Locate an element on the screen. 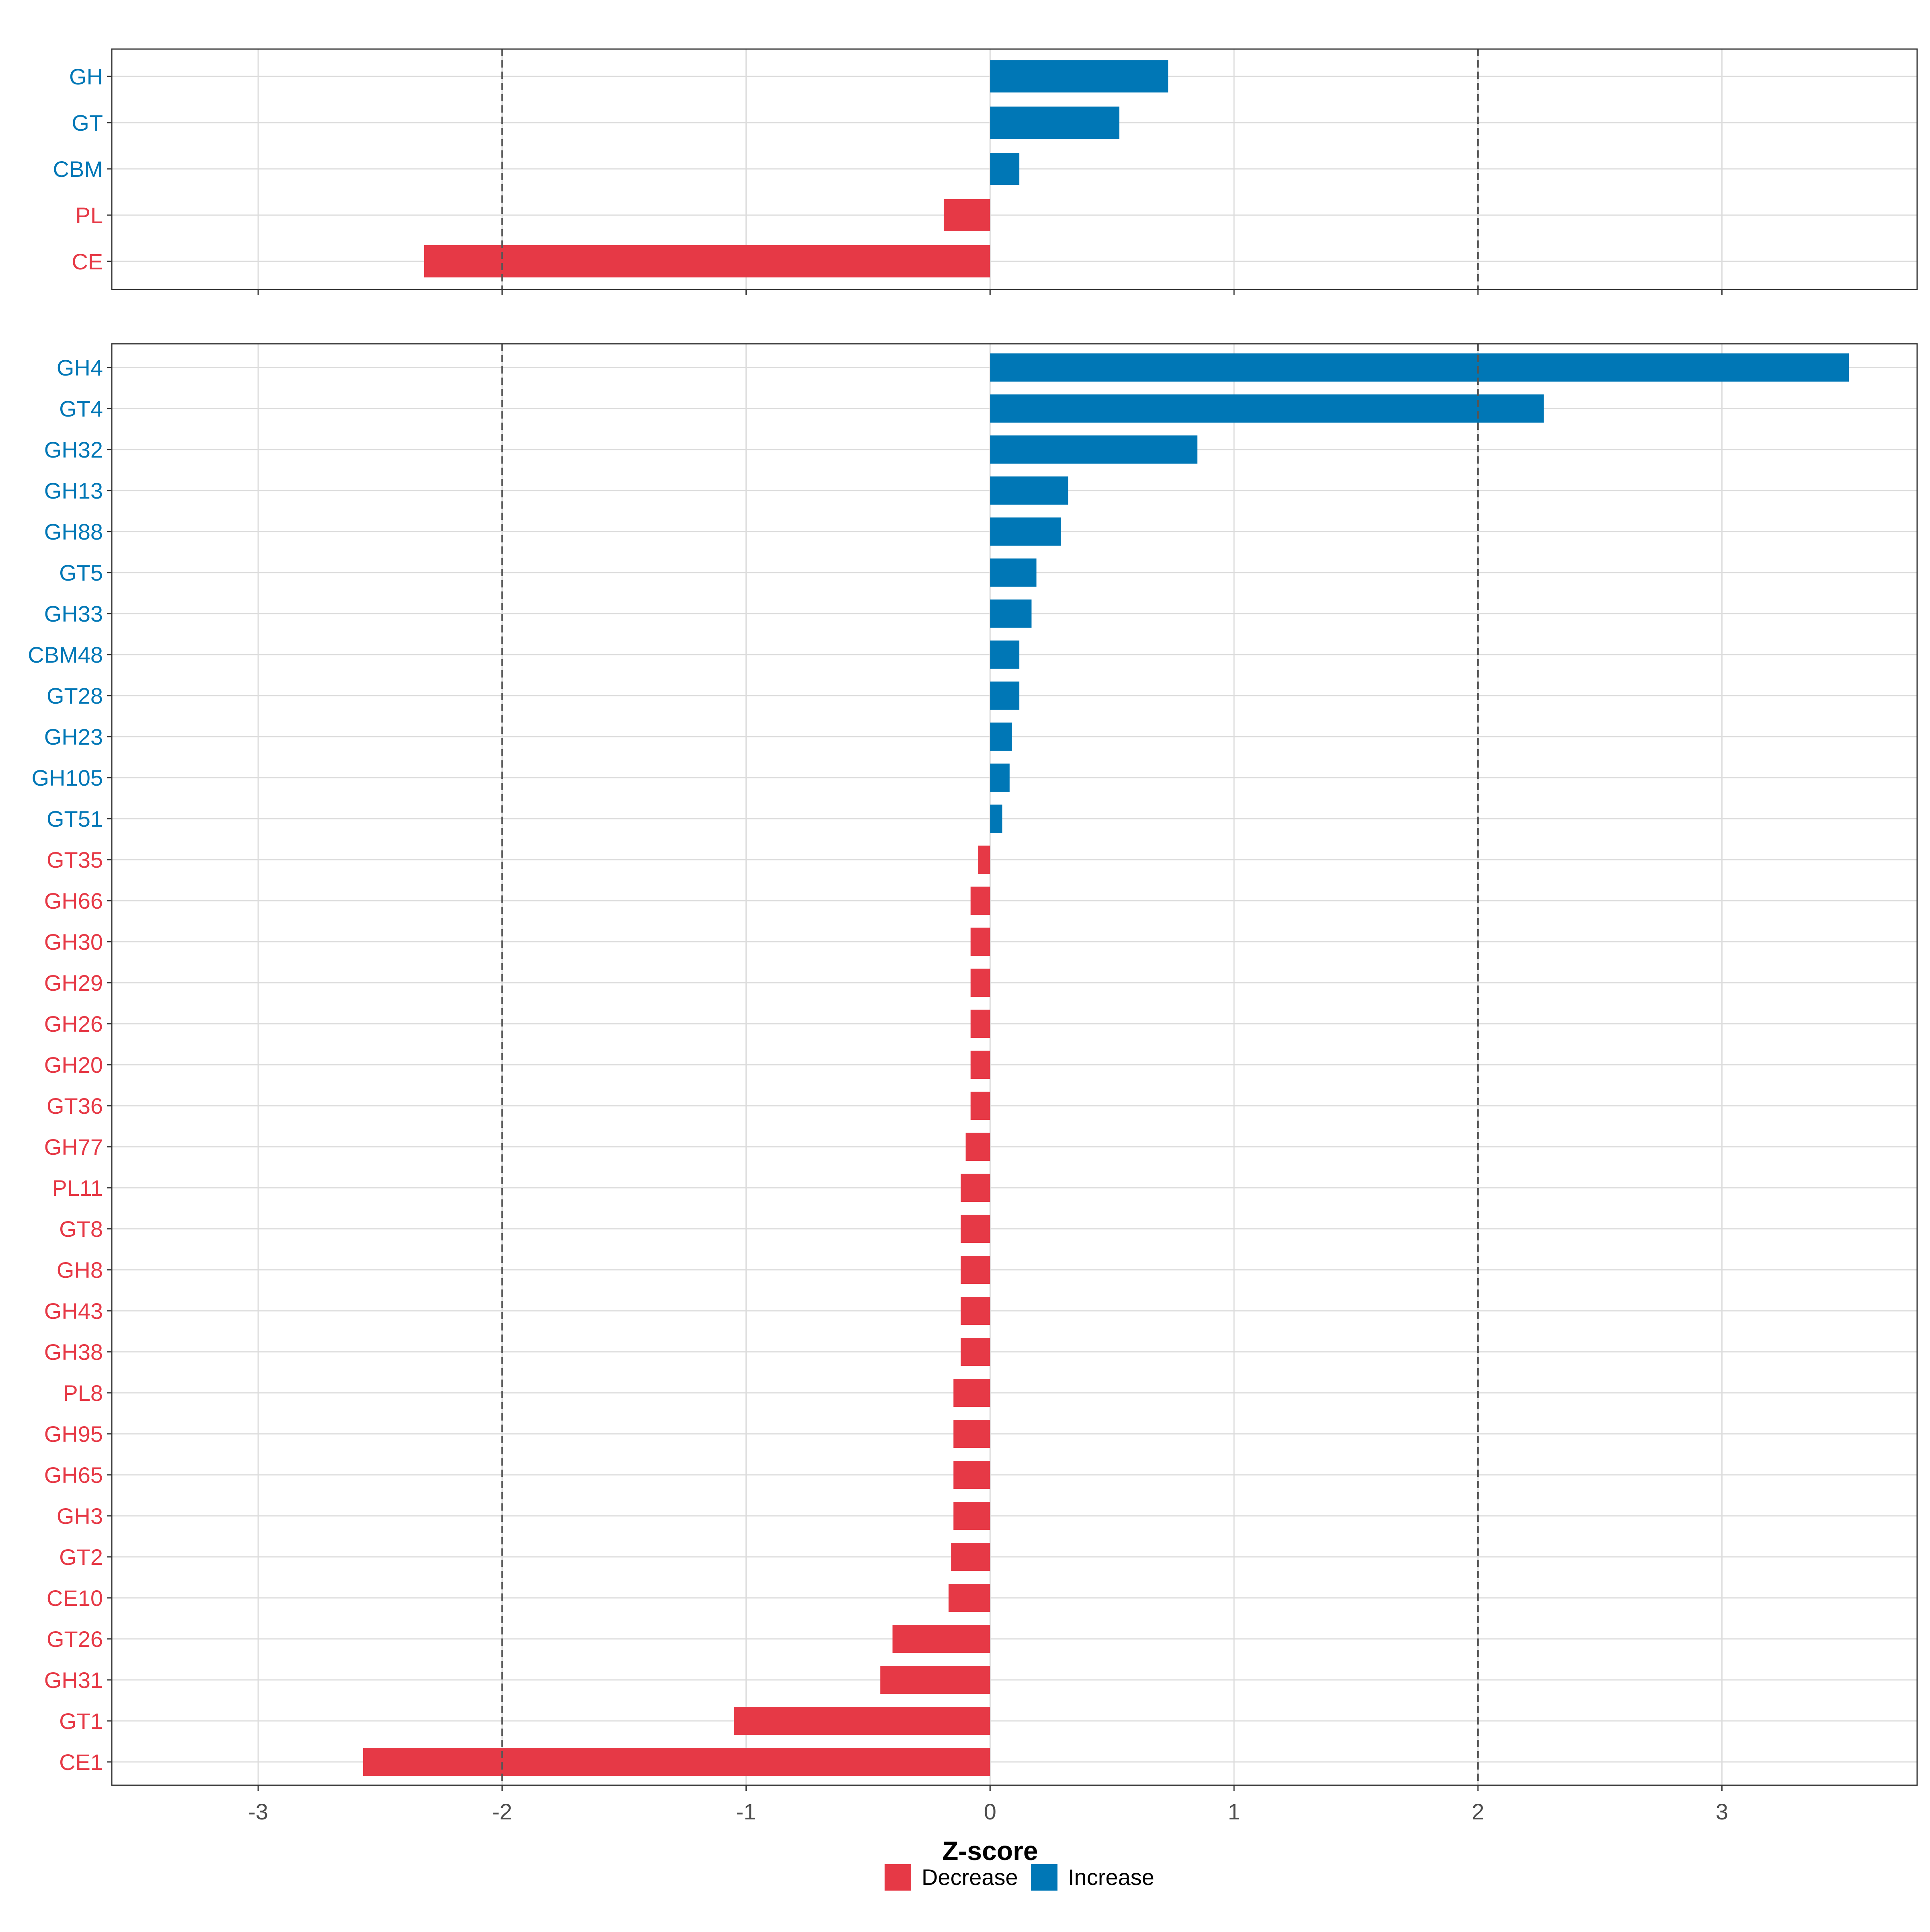  y-tick-label: CE1 is located at coordinates (81, 1762).